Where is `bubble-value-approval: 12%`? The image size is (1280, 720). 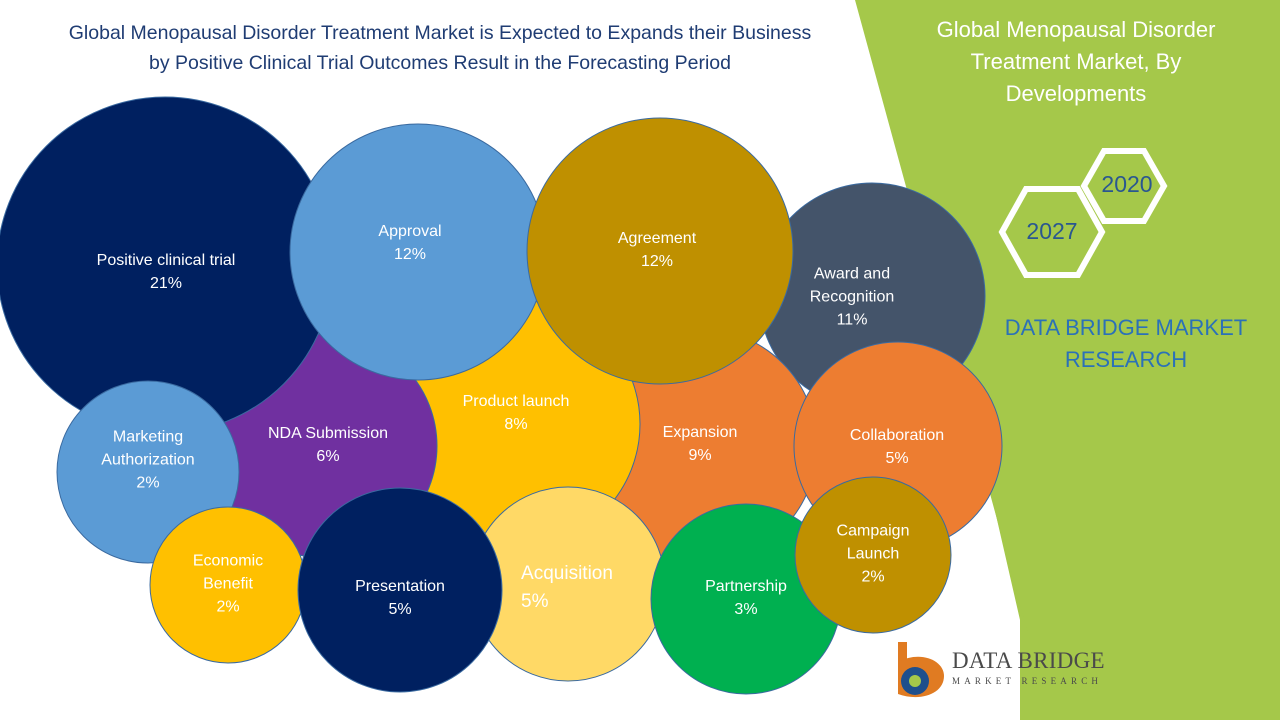
bubble-value-approval: 12% is located at coordinates (410, 254).